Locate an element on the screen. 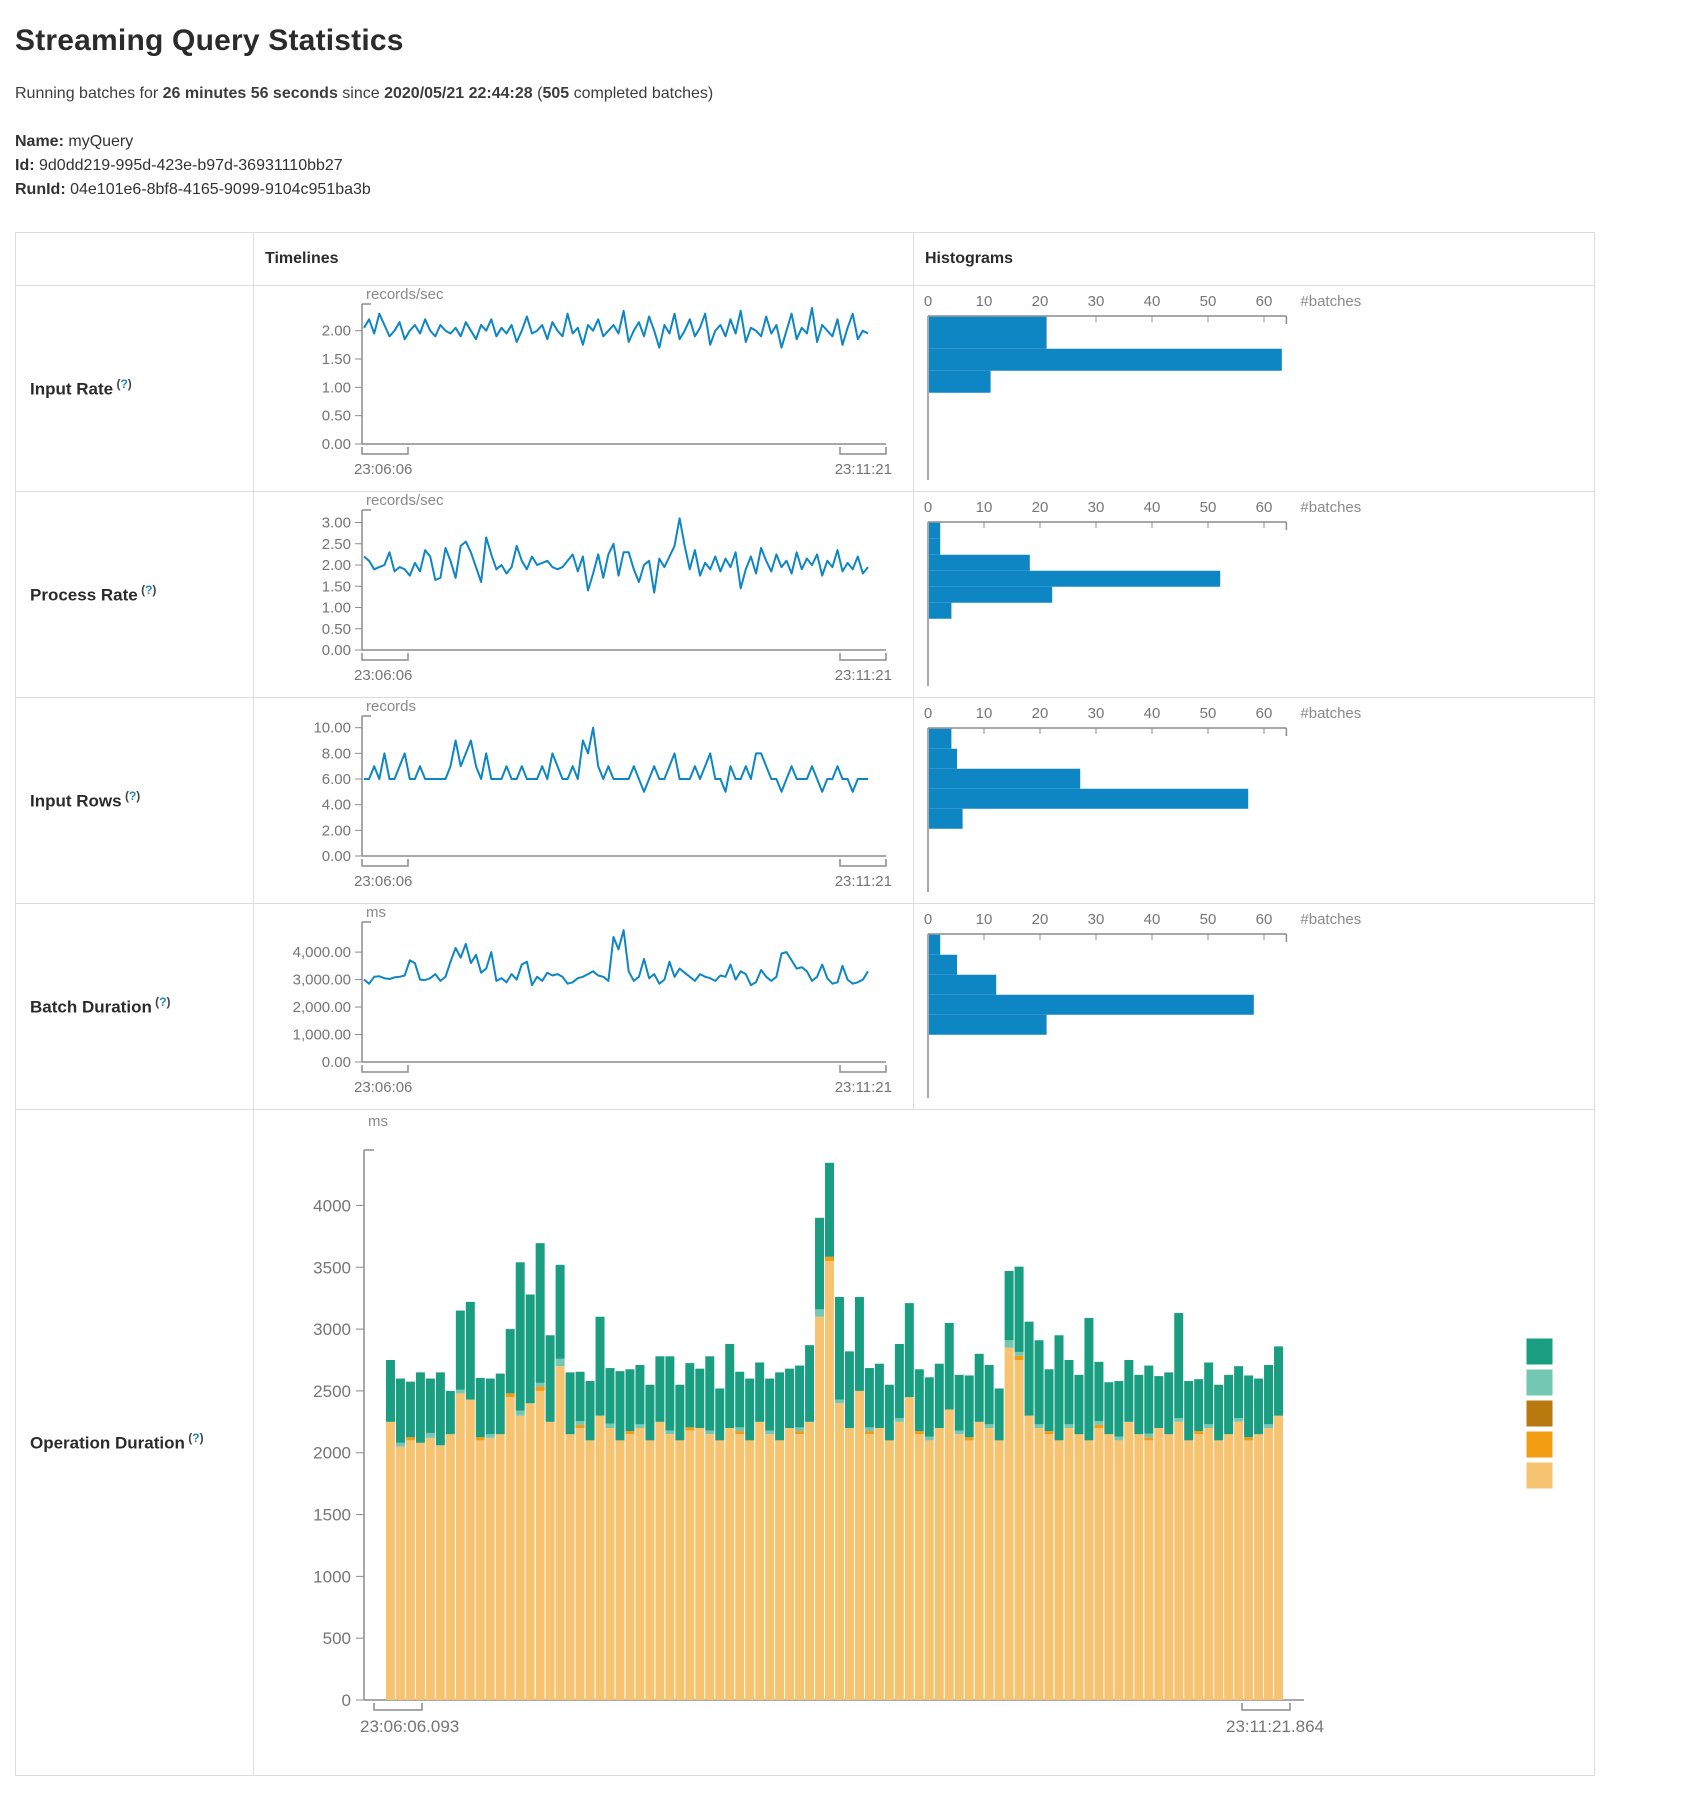 The width and height of the screenshot is (1693, 1820). axis-label: 1500 is located at coordinates (332, 1515).